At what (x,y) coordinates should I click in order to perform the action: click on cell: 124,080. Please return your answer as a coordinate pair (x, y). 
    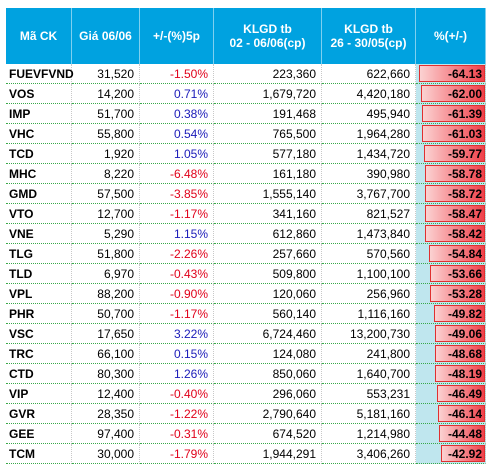
    Looking at the image, I should click on (268, 354).